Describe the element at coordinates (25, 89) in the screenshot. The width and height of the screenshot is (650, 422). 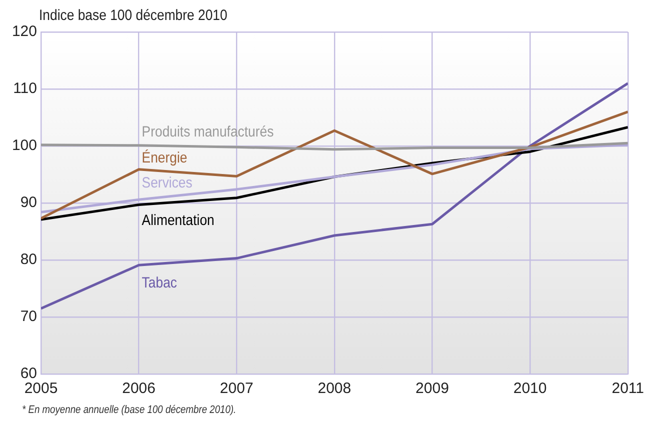
I see `y-tick-label: 110` at that location.